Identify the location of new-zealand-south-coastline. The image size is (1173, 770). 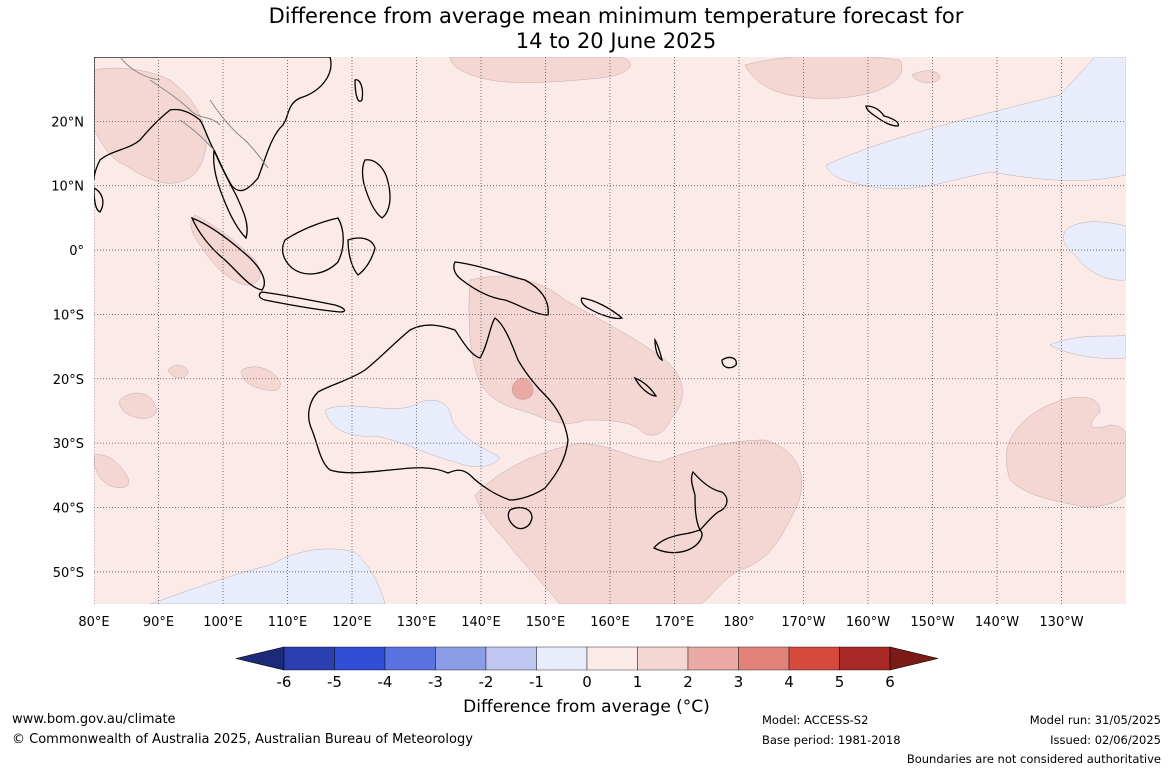
(678, 541).